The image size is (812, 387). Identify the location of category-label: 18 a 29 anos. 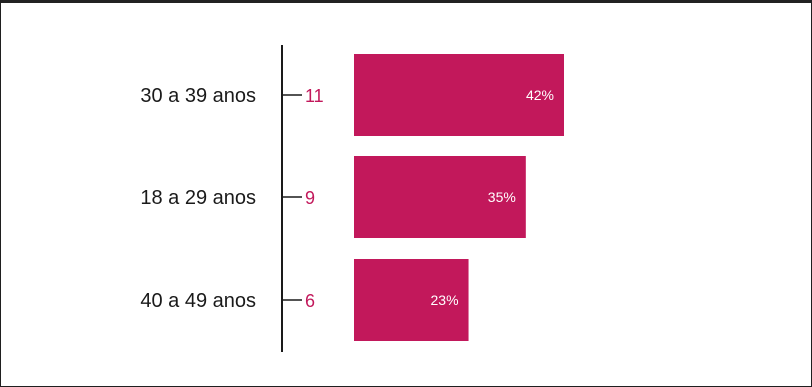
(198, 198).